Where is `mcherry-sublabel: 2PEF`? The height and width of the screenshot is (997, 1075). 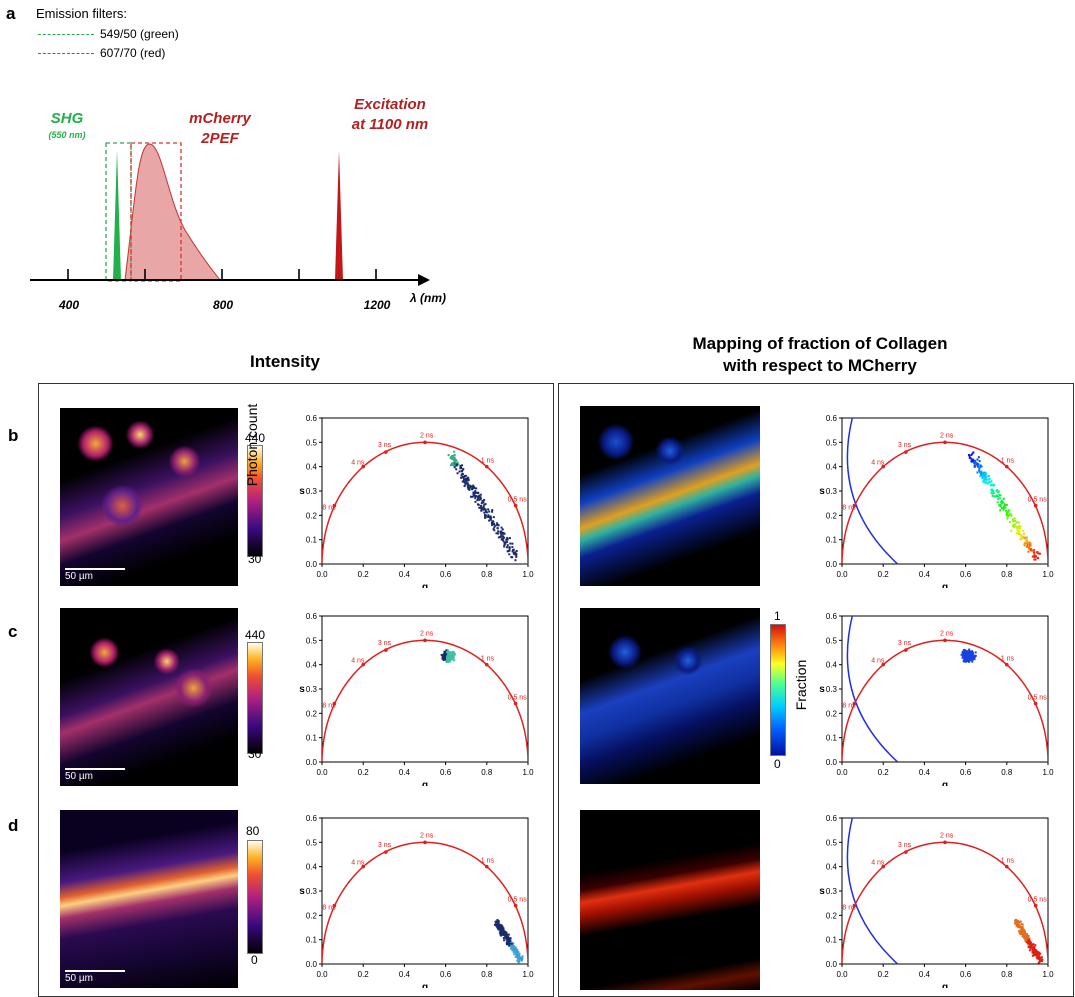
mcherry-sublabel: 2PEF is located at coordinates (220, 138).